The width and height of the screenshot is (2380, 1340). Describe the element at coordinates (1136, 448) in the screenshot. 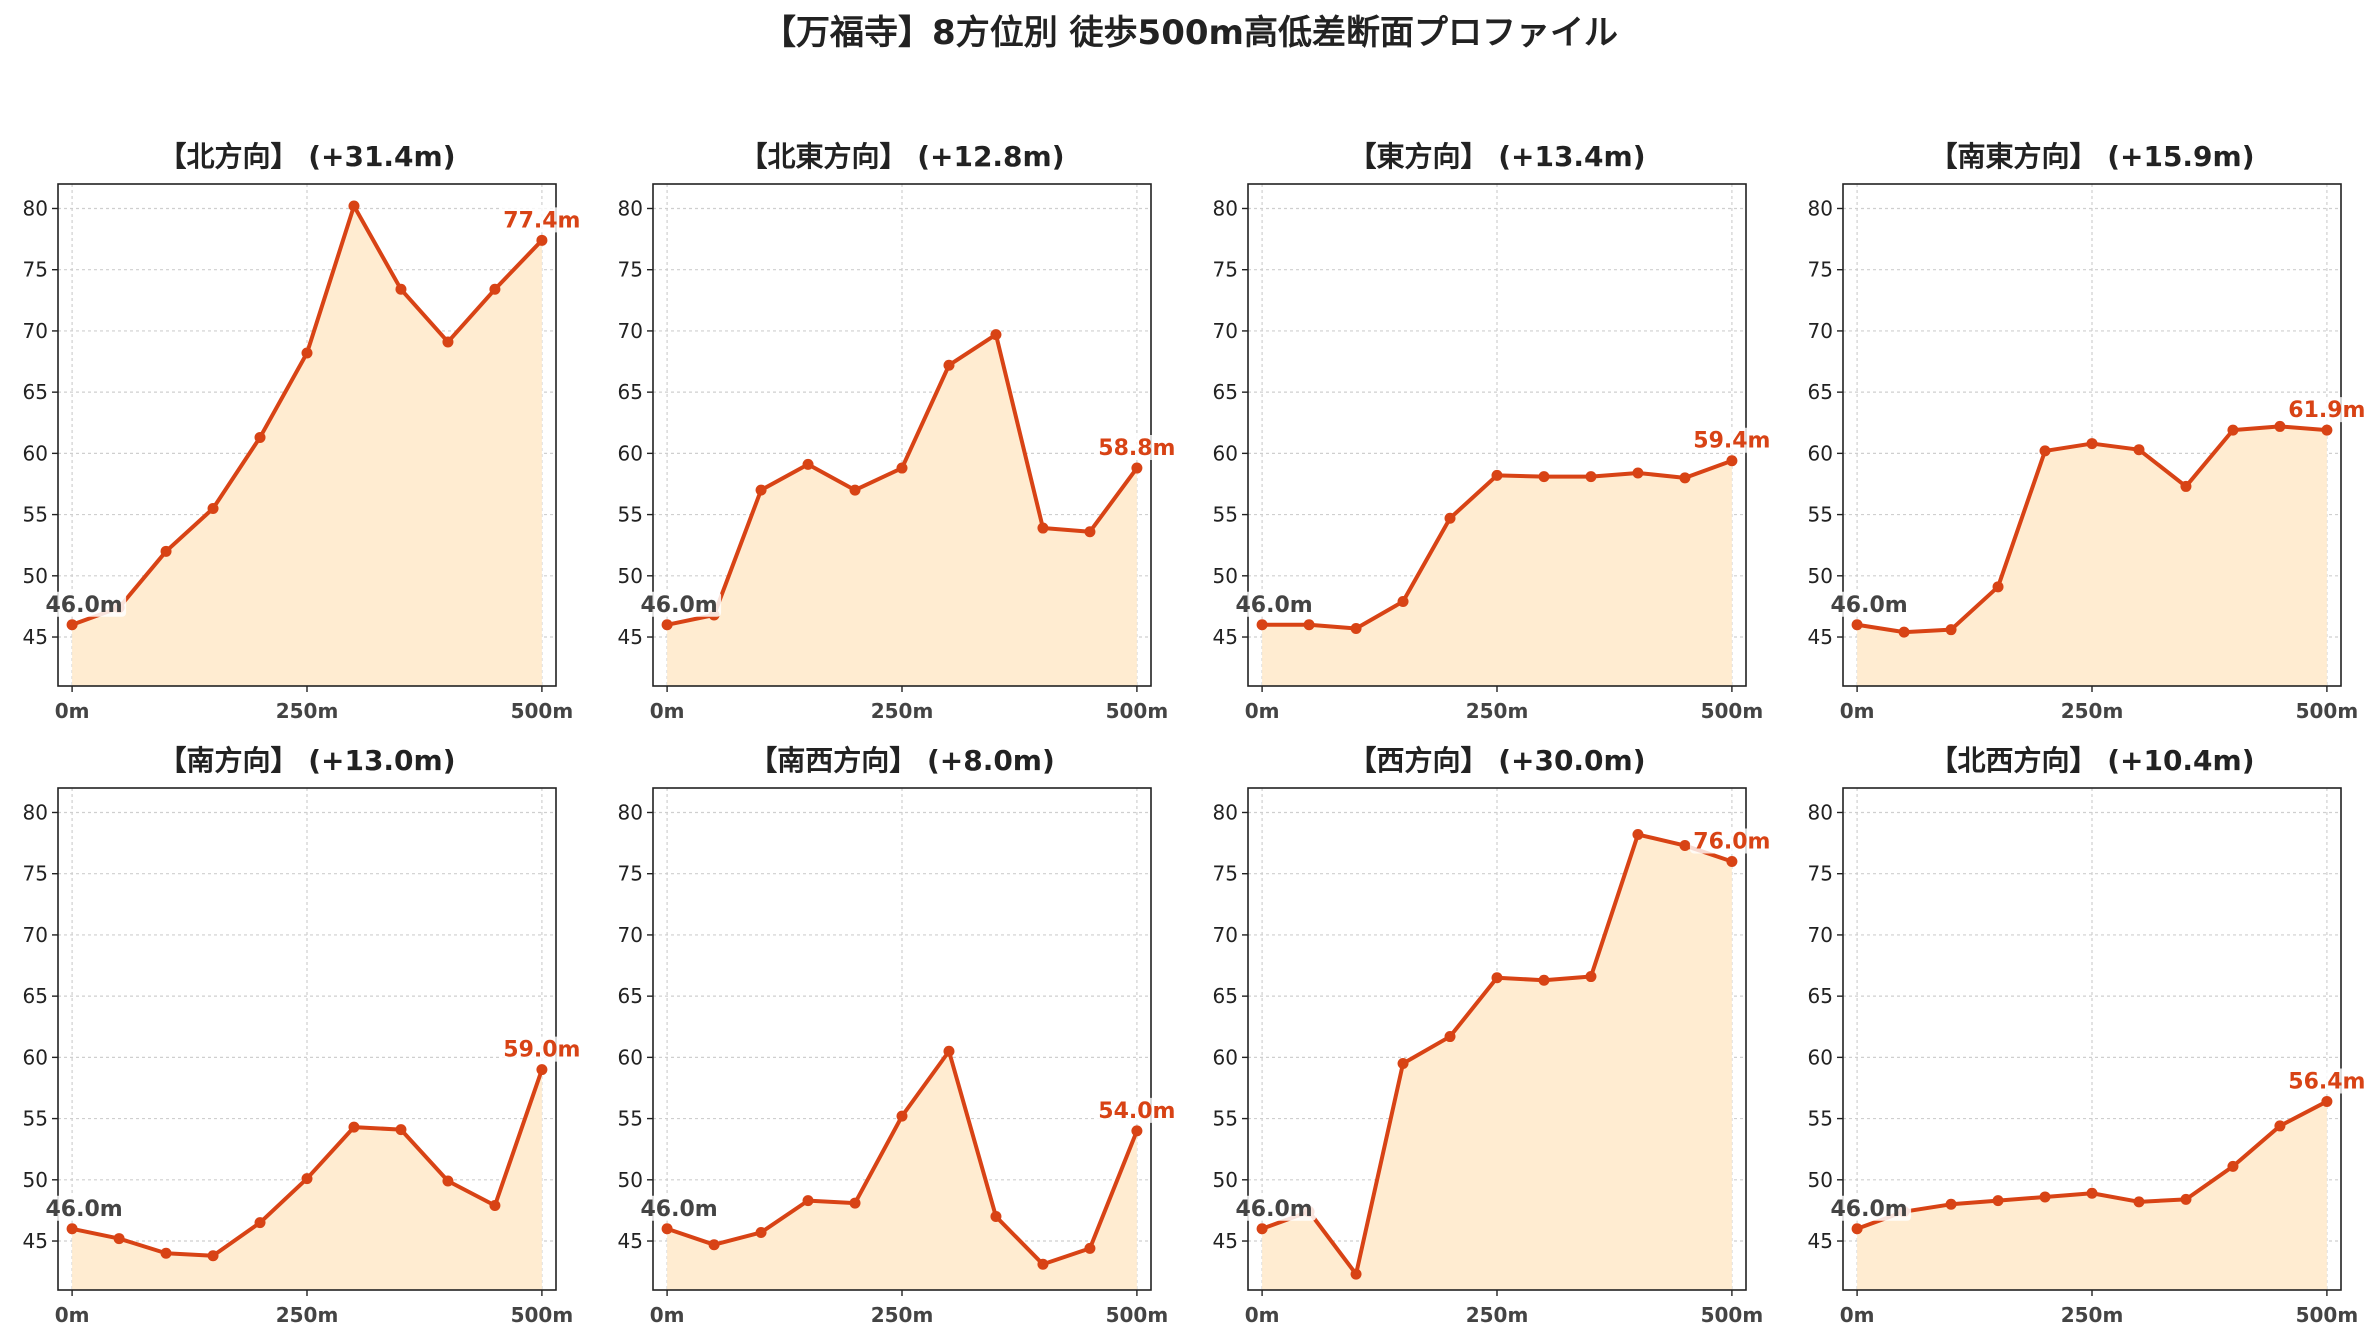

I see `end-elevation-label: 58.8m` at that location.